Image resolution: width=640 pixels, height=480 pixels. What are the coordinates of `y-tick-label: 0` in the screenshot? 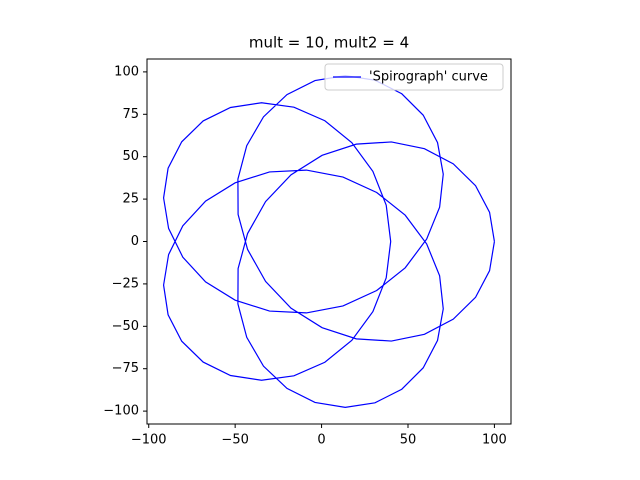 It's located at (135, 241).